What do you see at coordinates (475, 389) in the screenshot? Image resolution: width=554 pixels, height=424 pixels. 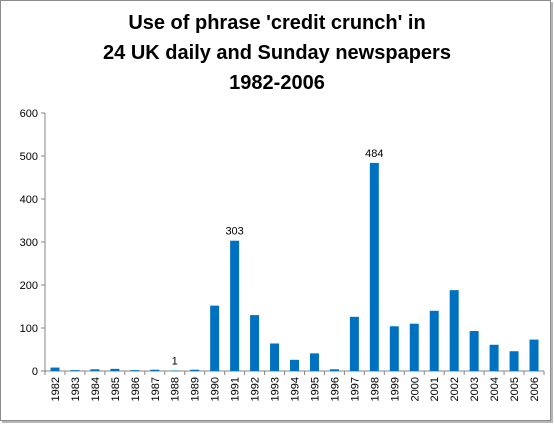 I see `x-tick-label: 2003` at bounding box center [475, 389].